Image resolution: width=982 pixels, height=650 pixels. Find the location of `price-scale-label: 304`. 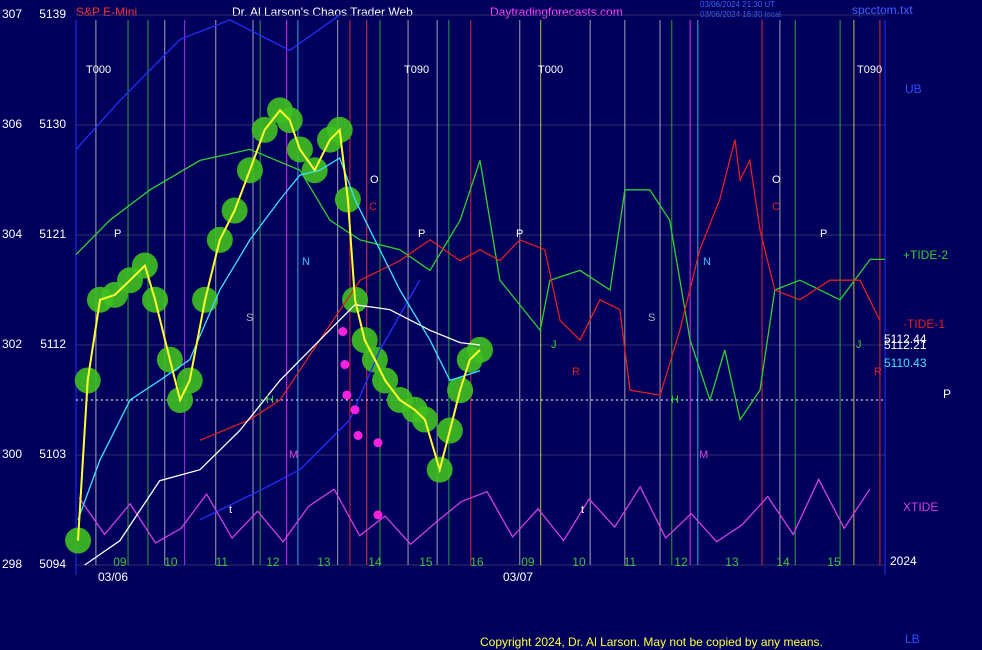

price-scale-label: 304 is located at coordinates (12, 234).